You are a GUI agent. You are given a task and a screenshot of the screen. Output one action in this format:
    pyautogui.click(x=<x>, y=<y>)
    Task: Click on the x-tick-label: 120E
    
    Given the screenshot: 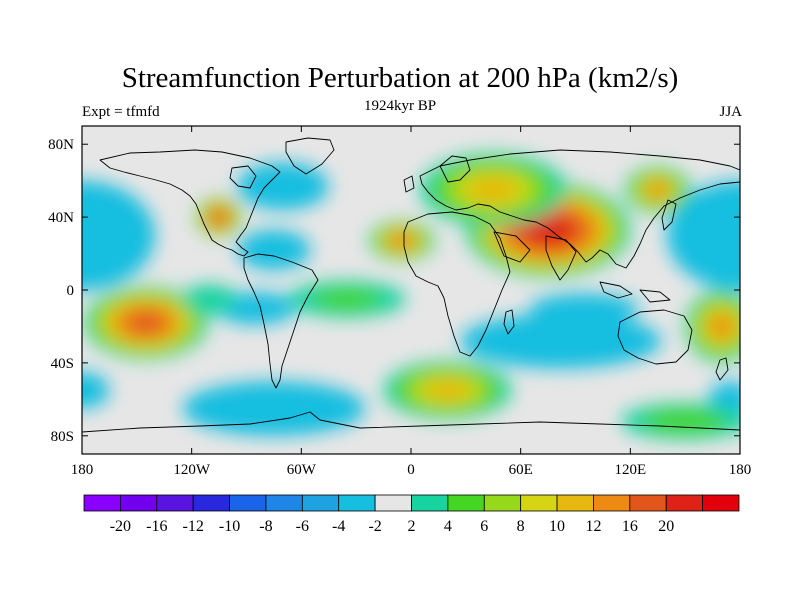 What is the action you would take?
    pyautogui.click(x=630, y=470)
    